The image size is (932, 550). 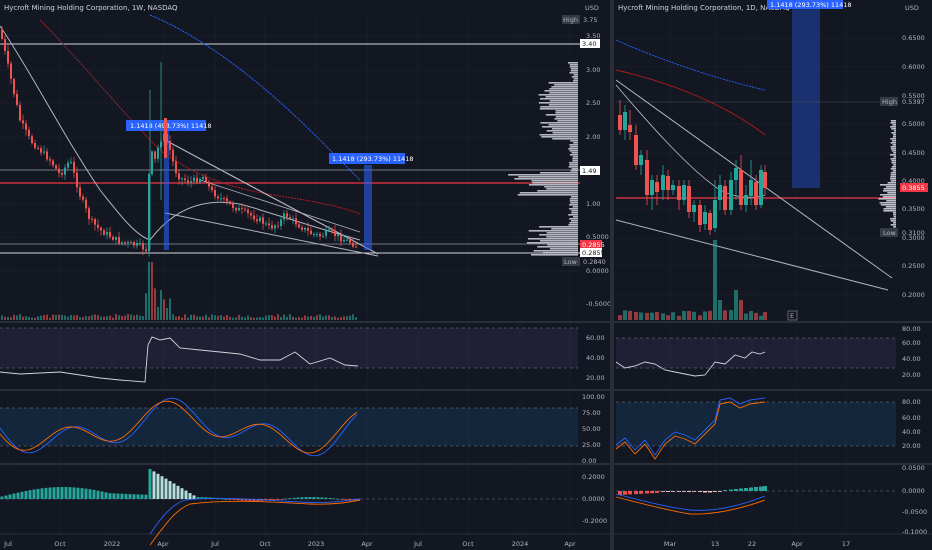 What do you see at coordinates (593, 36) in the screenshot?
I see `left-price-tick: 3.50` at bounding box center [593, 36].